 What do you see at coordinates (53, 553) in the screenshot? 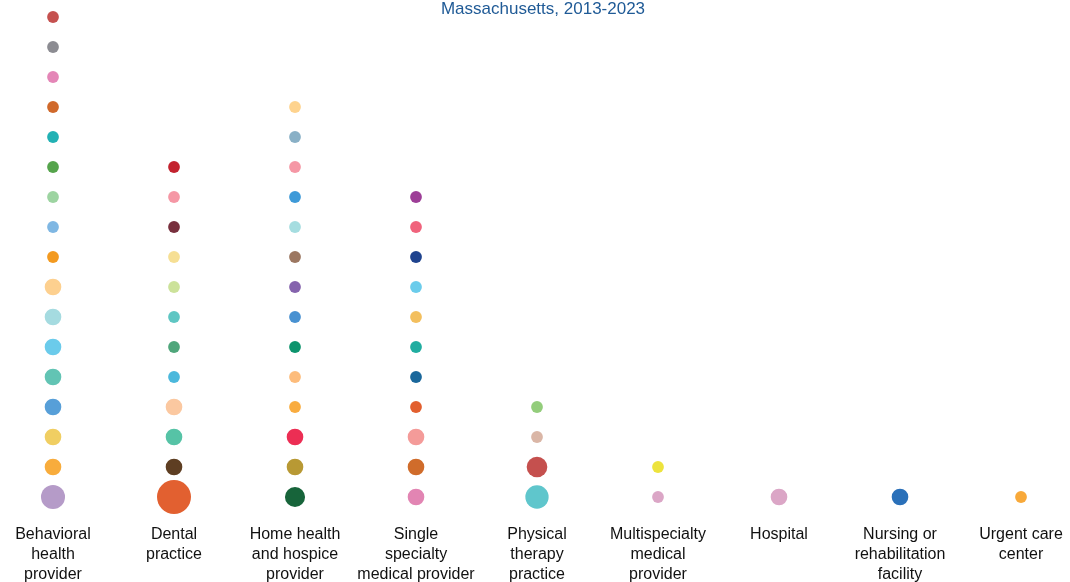
I see `x-tick-label: Behavioral health provider` at bounding box center [53, 553].